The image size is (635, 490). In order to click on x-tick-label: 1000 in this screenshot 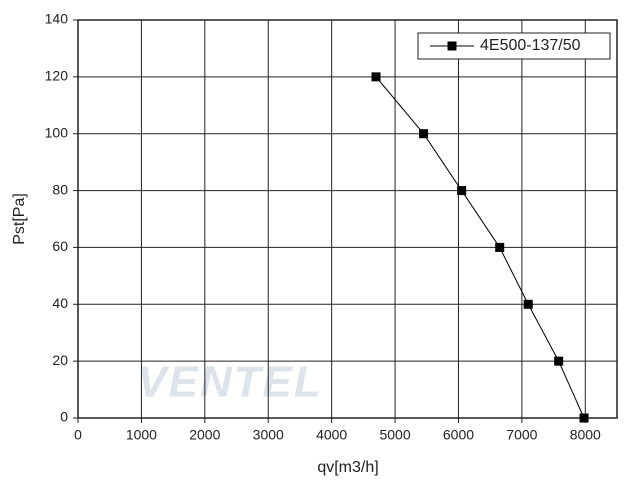, I will do `click(141, 435)`.